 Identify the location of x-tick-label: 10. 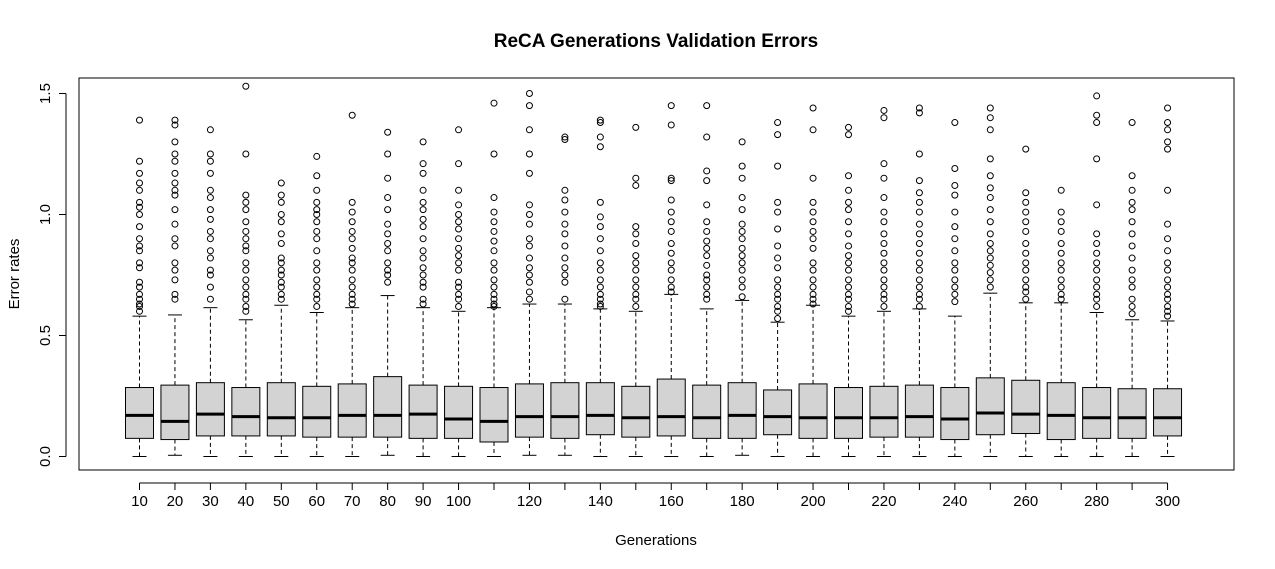
(139, 501).